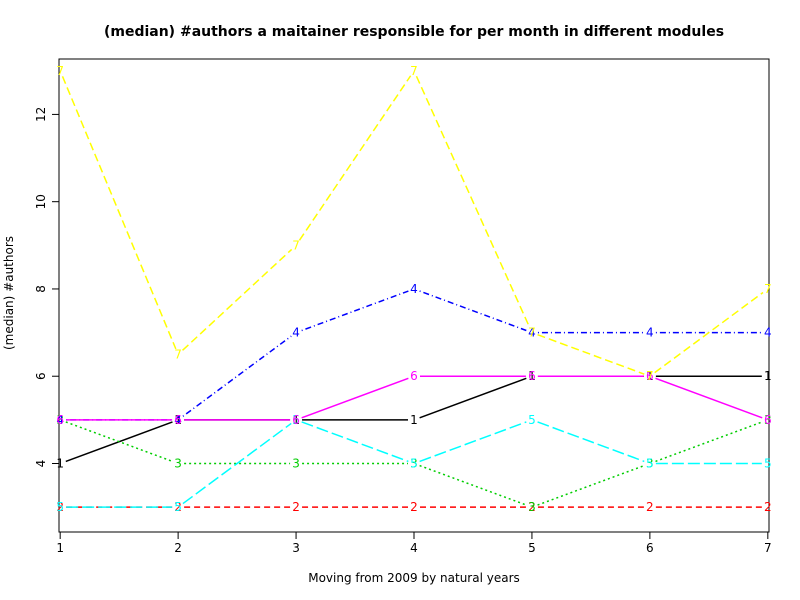 The height and width of the screenshot is (600, 800). I want to click on x-tick-label: 2, so click(178, 548).